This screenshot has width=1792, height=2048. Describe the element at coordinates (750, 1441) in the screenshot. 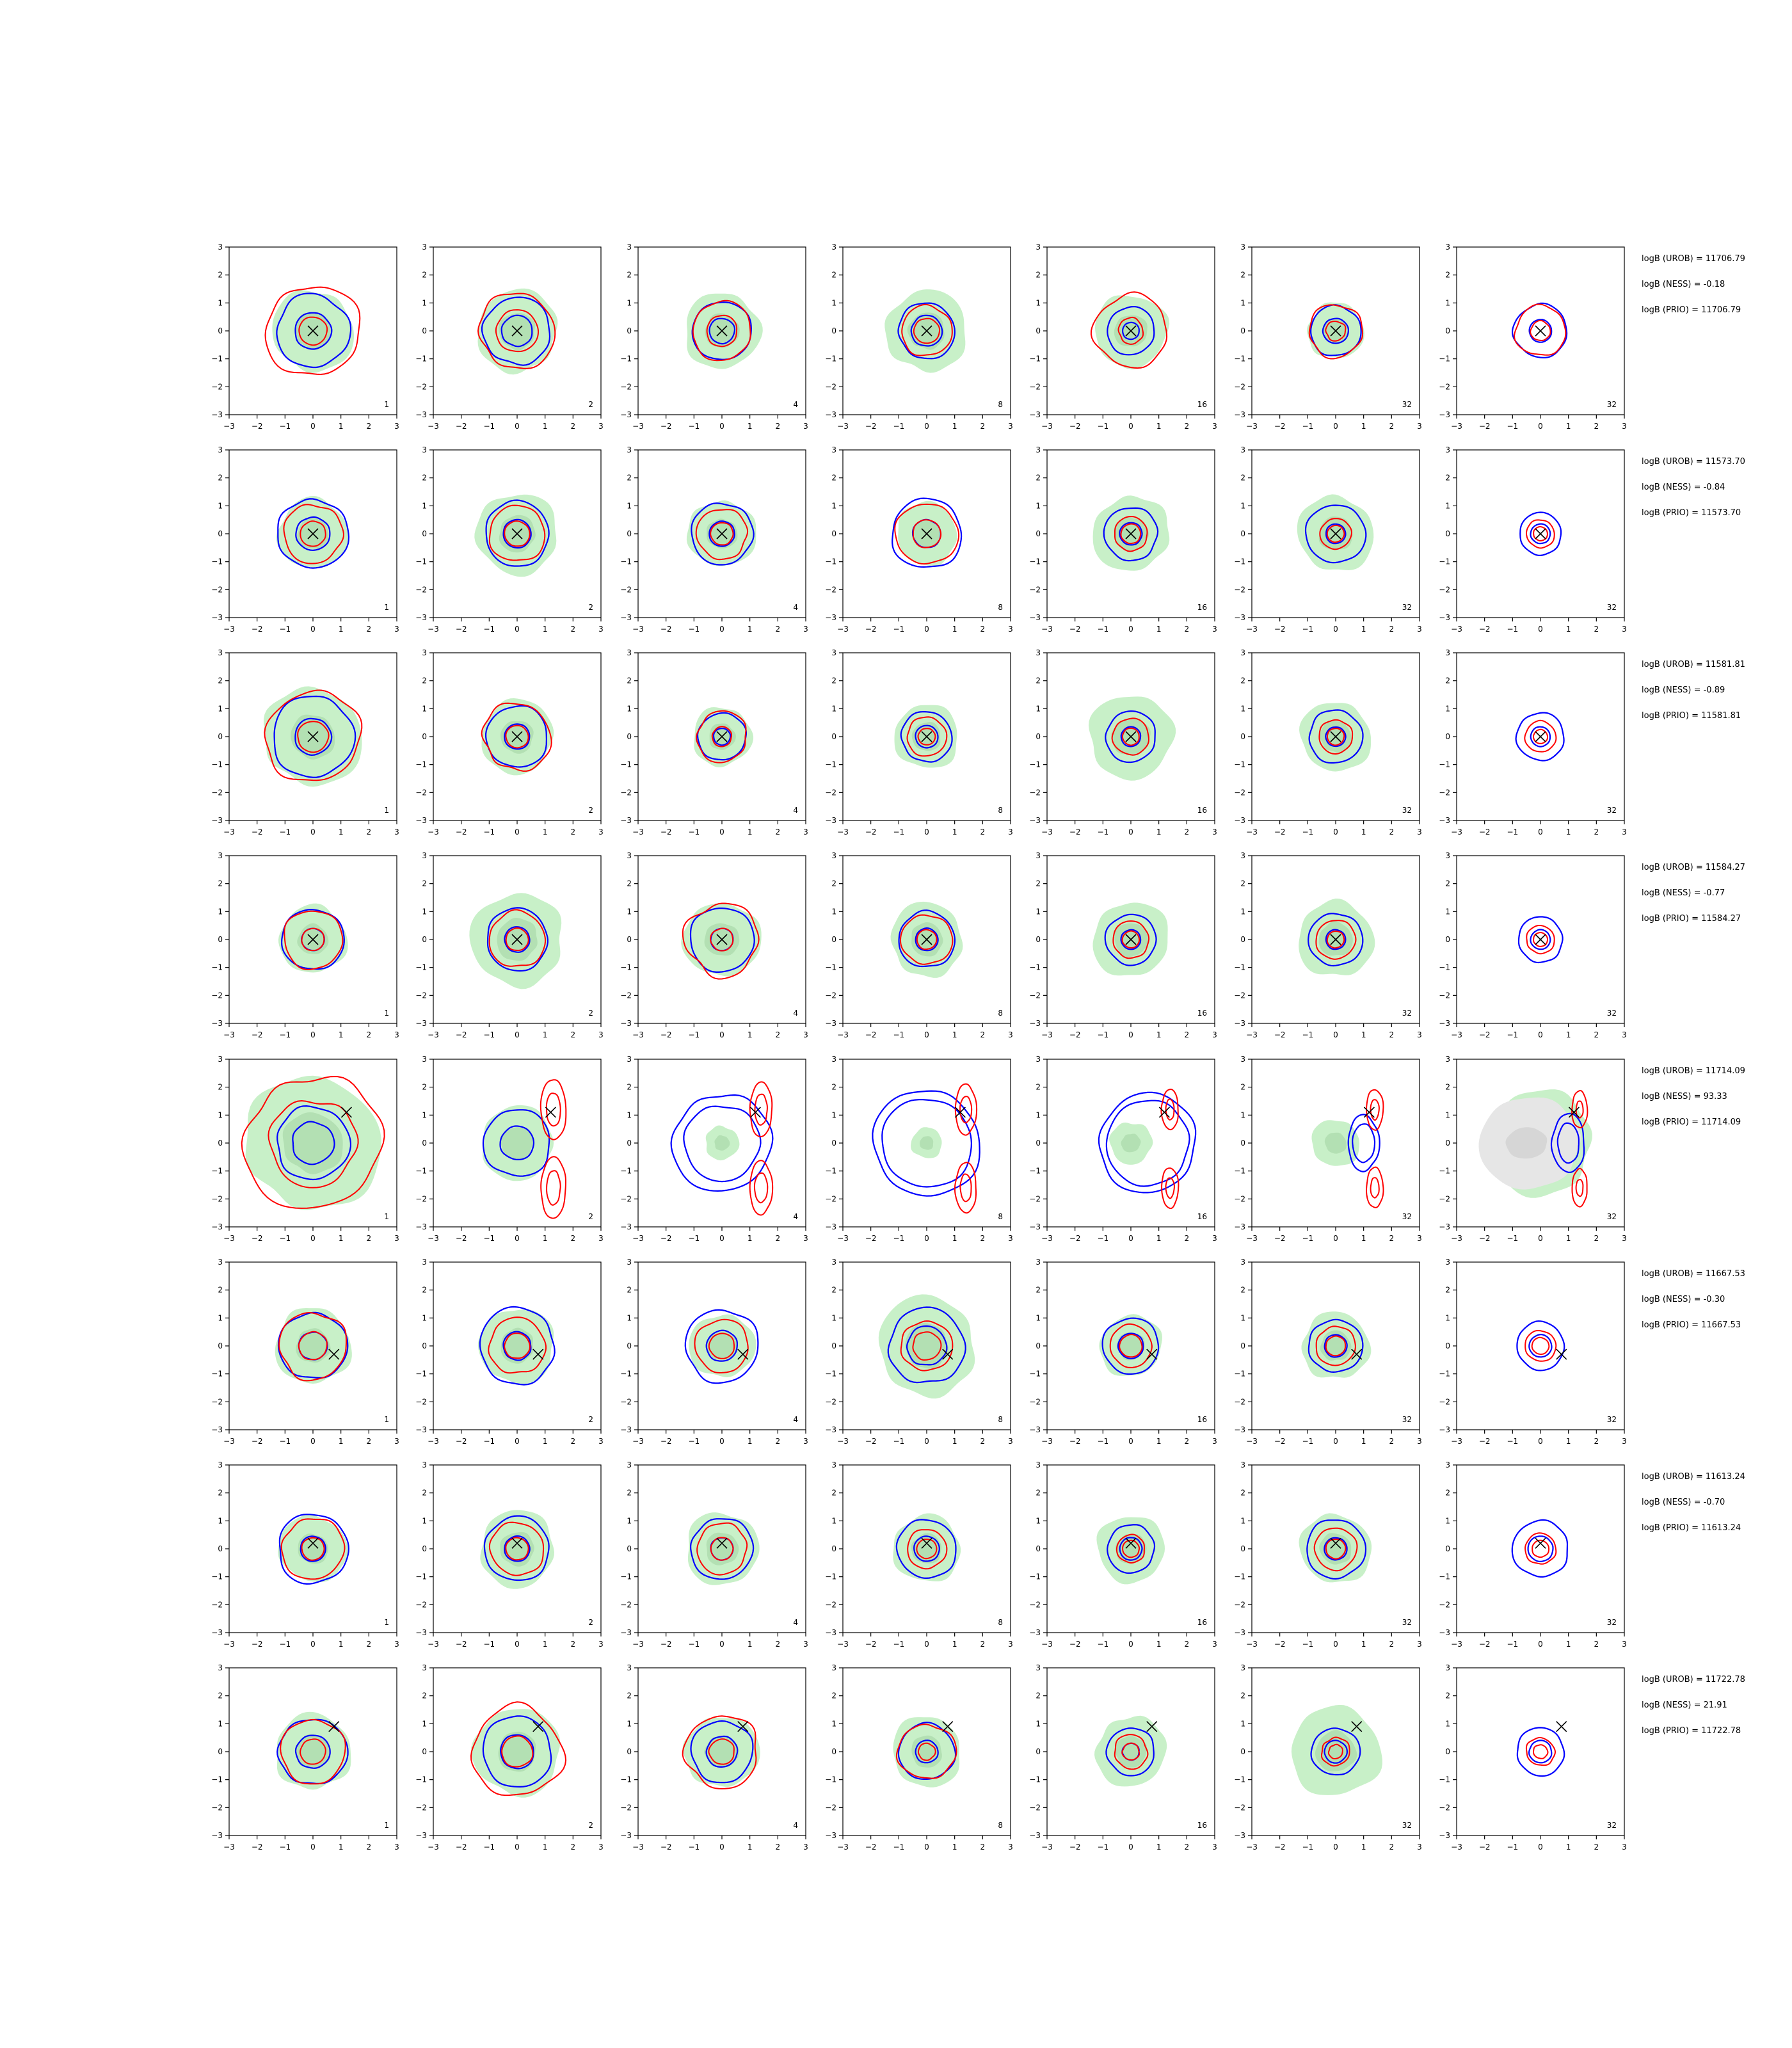

I see `x-tick-label: 1` at that location.